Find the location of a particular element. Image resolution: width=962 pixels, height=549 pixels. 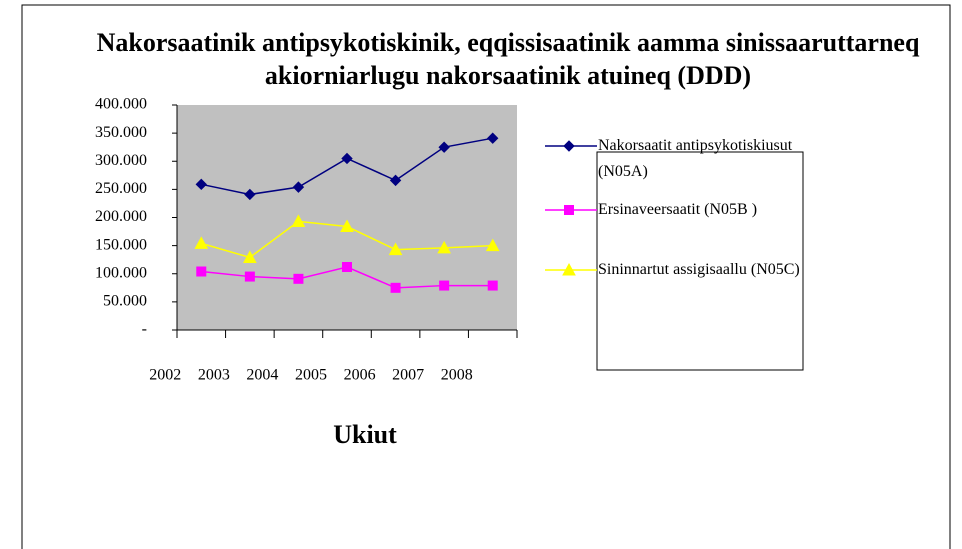

x-tick-label: 2008 is located at coordinates (457, 375).